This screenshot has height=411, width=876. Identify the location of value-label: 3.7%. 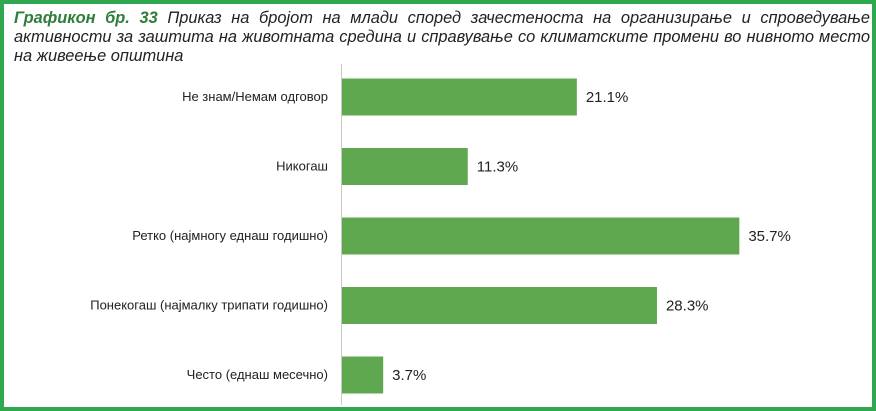
(409, 375).